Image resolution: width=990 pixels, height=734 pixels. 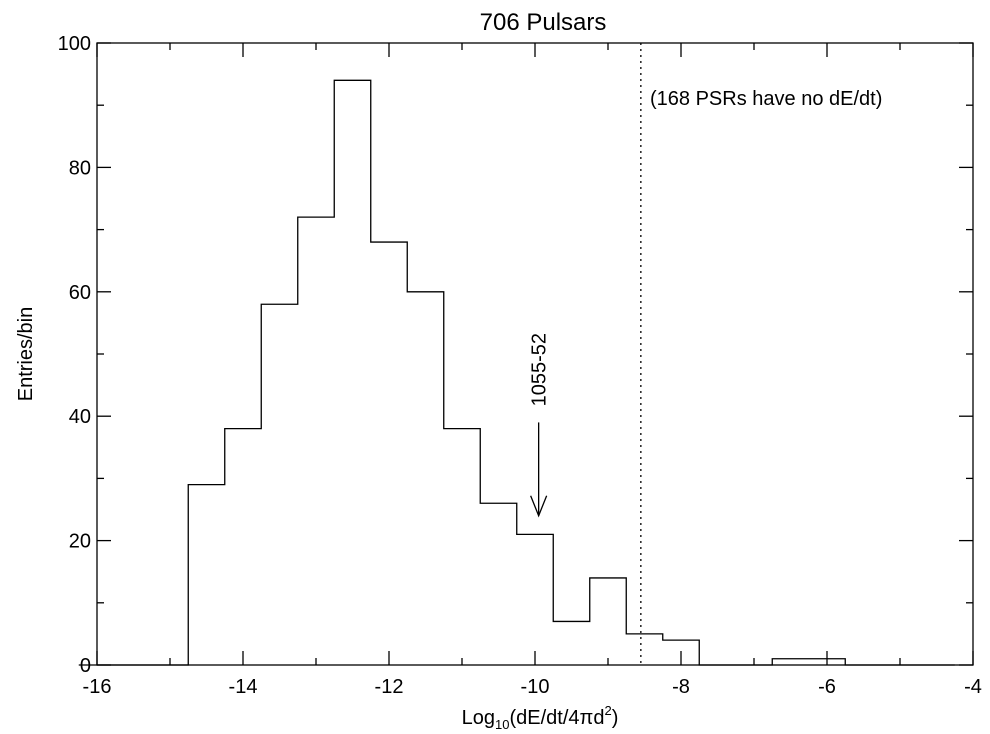 I want to click on x-tick-label: -16, so click(x=97, y=687).